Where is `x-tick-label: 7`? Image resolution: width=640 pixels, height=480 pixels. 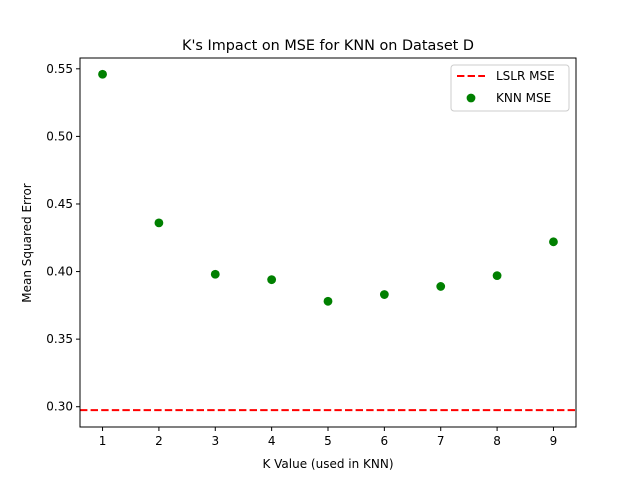 x-tick-label: 7 is located at coordinates (441, 441).